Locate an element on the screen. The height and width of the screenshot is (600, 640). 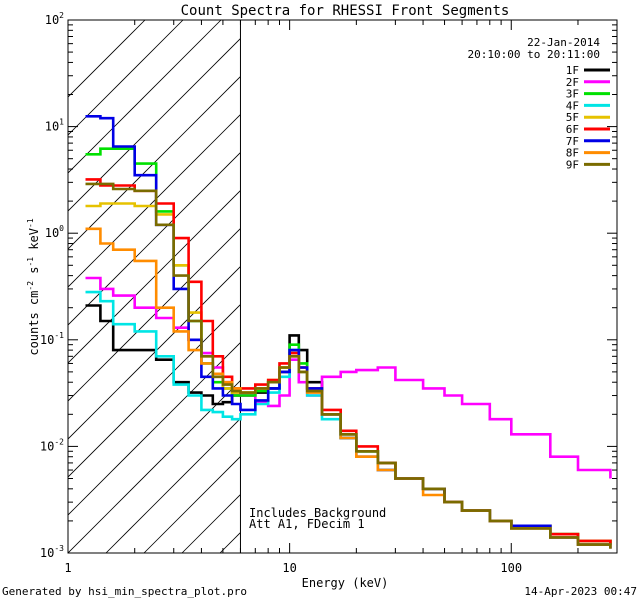
annotation-background: Includes Background is located at coordinates (317, 513).